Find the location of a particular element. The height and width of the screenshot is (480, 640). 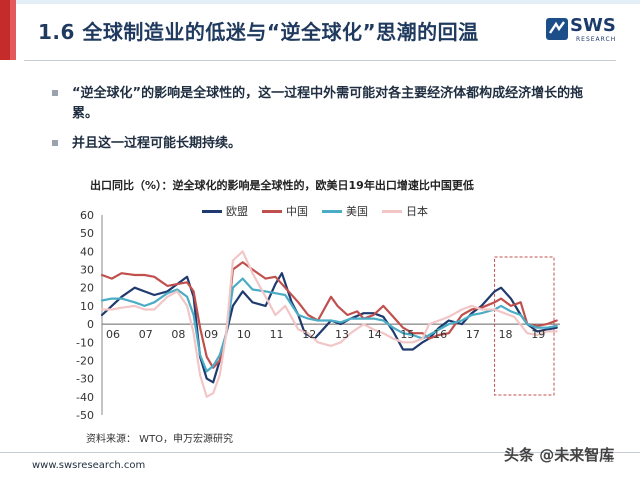

x-tick-label: 16 is located at coordinates (440, 334).